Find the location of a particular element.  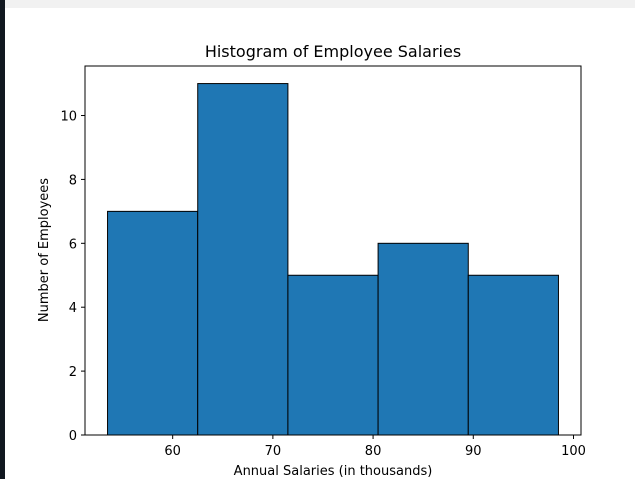

window-top-strip is located at coordinates (320, 4).